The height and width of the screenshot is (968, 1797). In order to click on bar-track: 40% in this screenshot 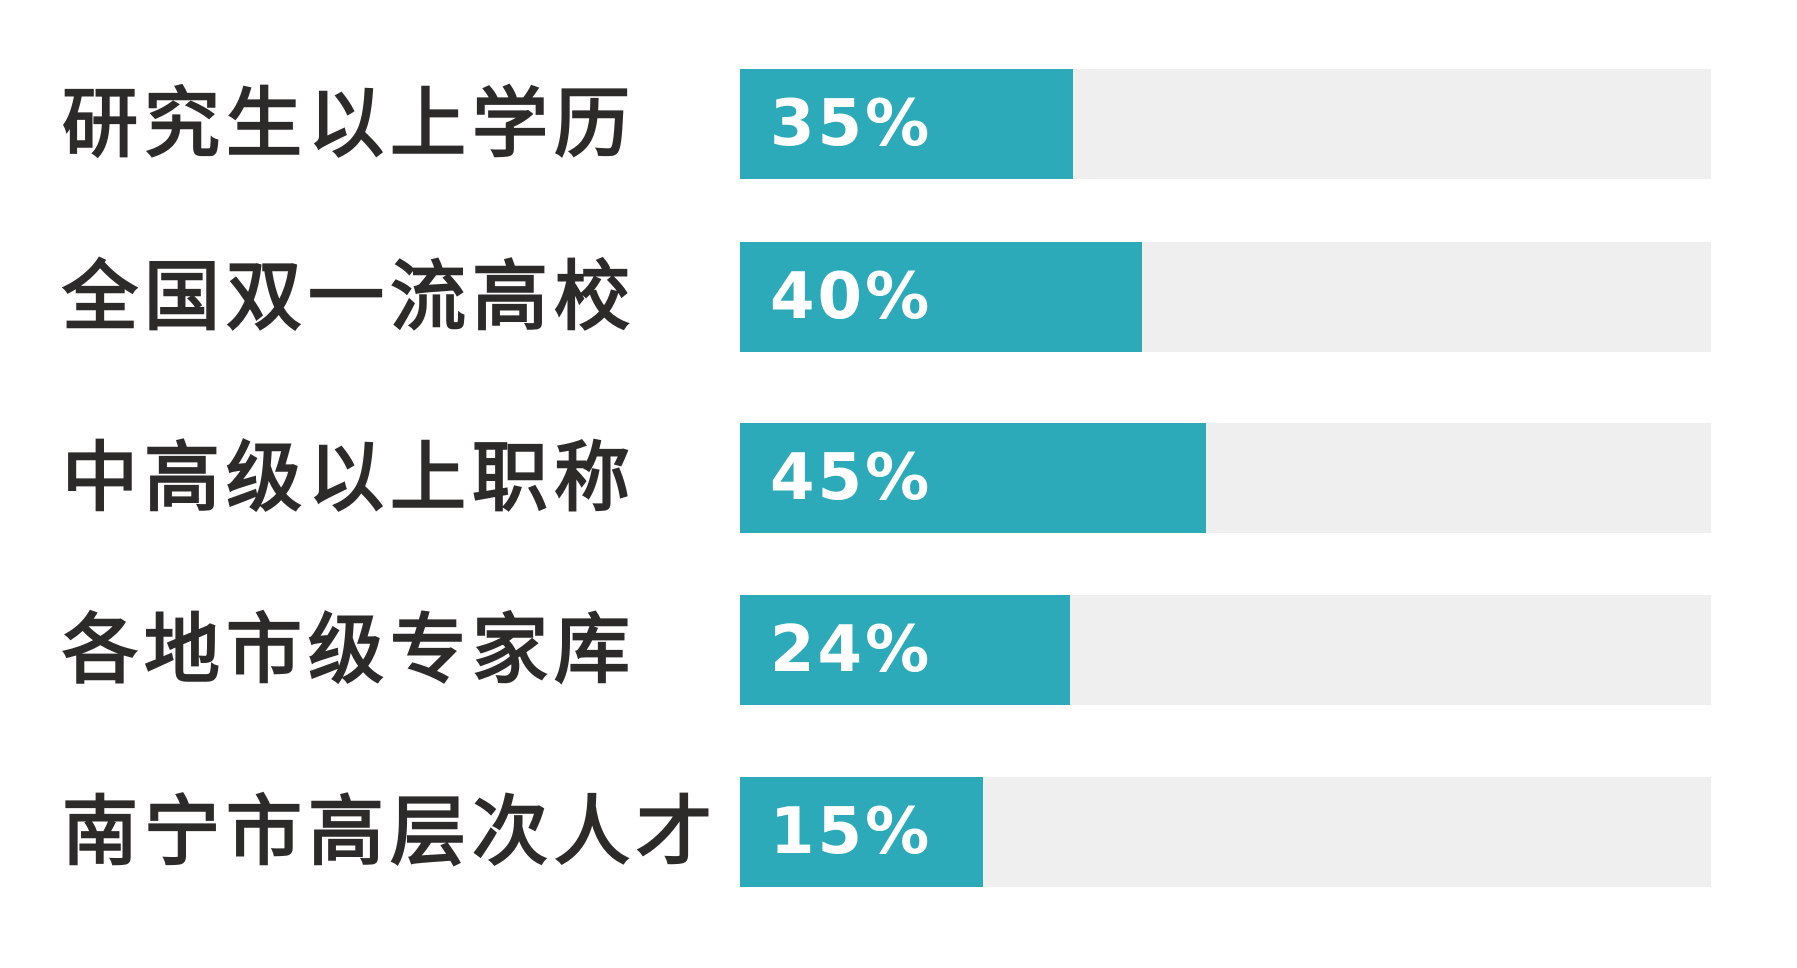, I will do `click(1225, 297)`.